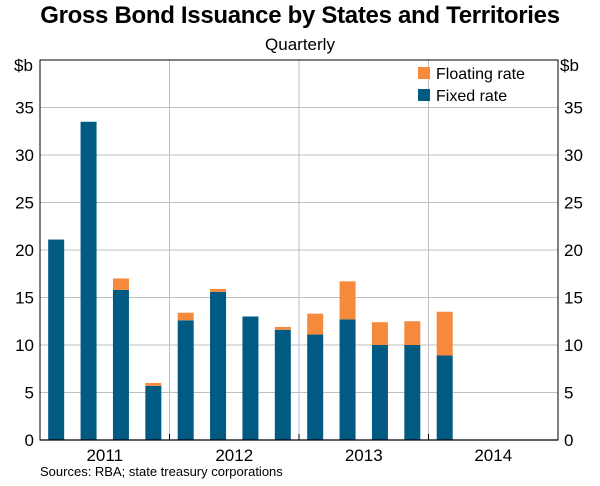  What do you see at coordinates (573, 155) in the screenshot?
I see `y-tick-right-30: 30` at bounding box center [573, 155].